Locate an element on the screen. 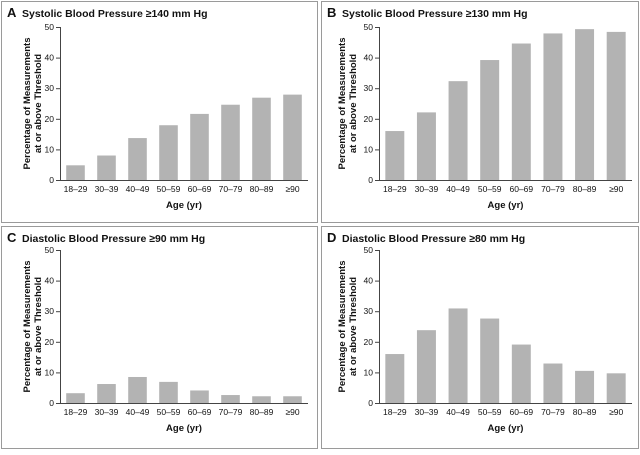 The width and height of the screenshot is (640, 455). panel-title: Diastolic Blood Pressure ≥80 mm Hg is located at coordinates (433, 239).